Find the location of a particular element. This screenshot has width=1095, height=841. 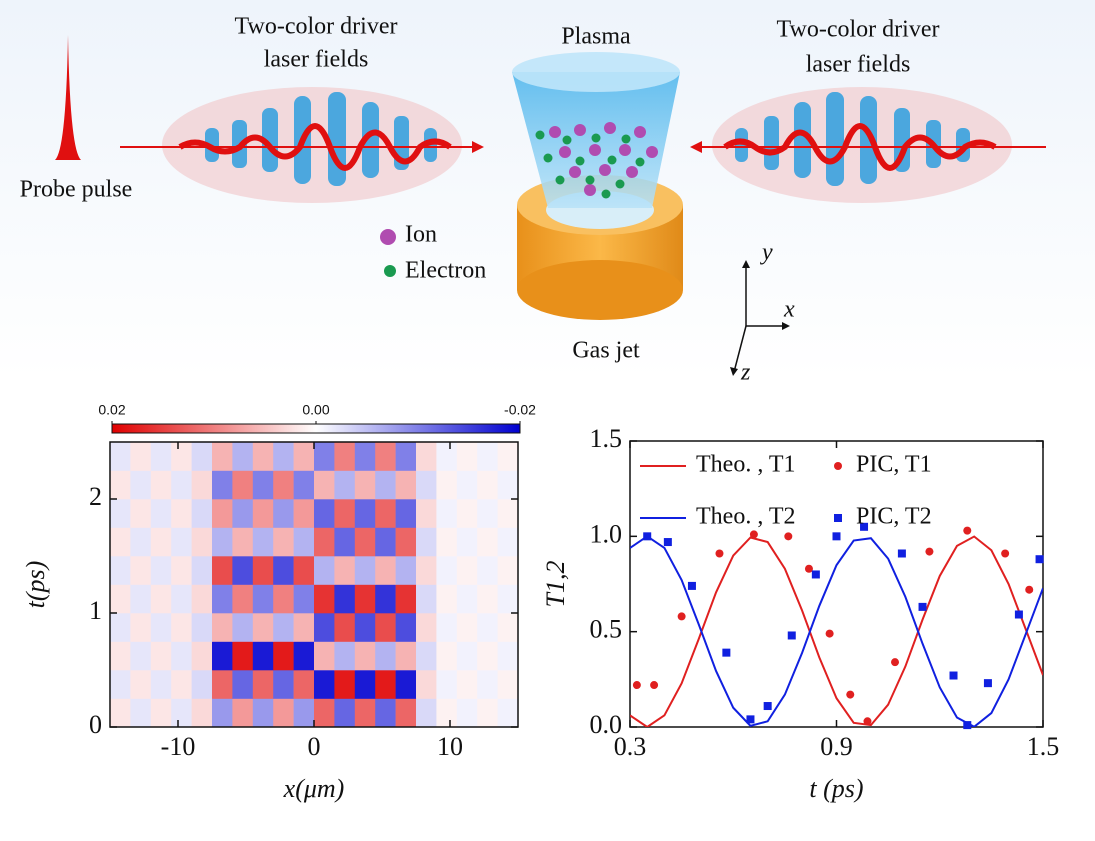

colorbar-label: 0.02 is located at coordinates (111, 410).